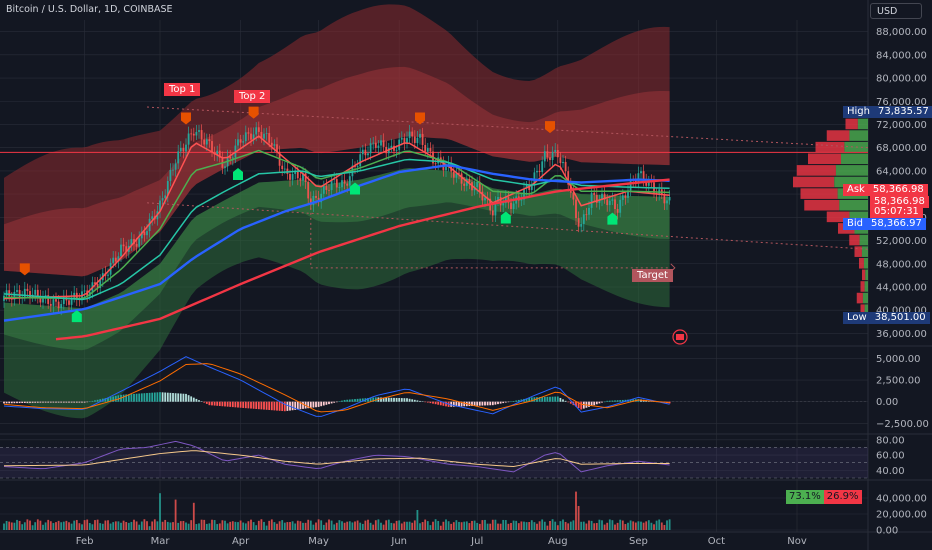 The image size is (932, 550). What do you see at coordinates (898, 190) in the screenshot?
I see `ask-value: 58,366.98` at bounding box center [898, 190].